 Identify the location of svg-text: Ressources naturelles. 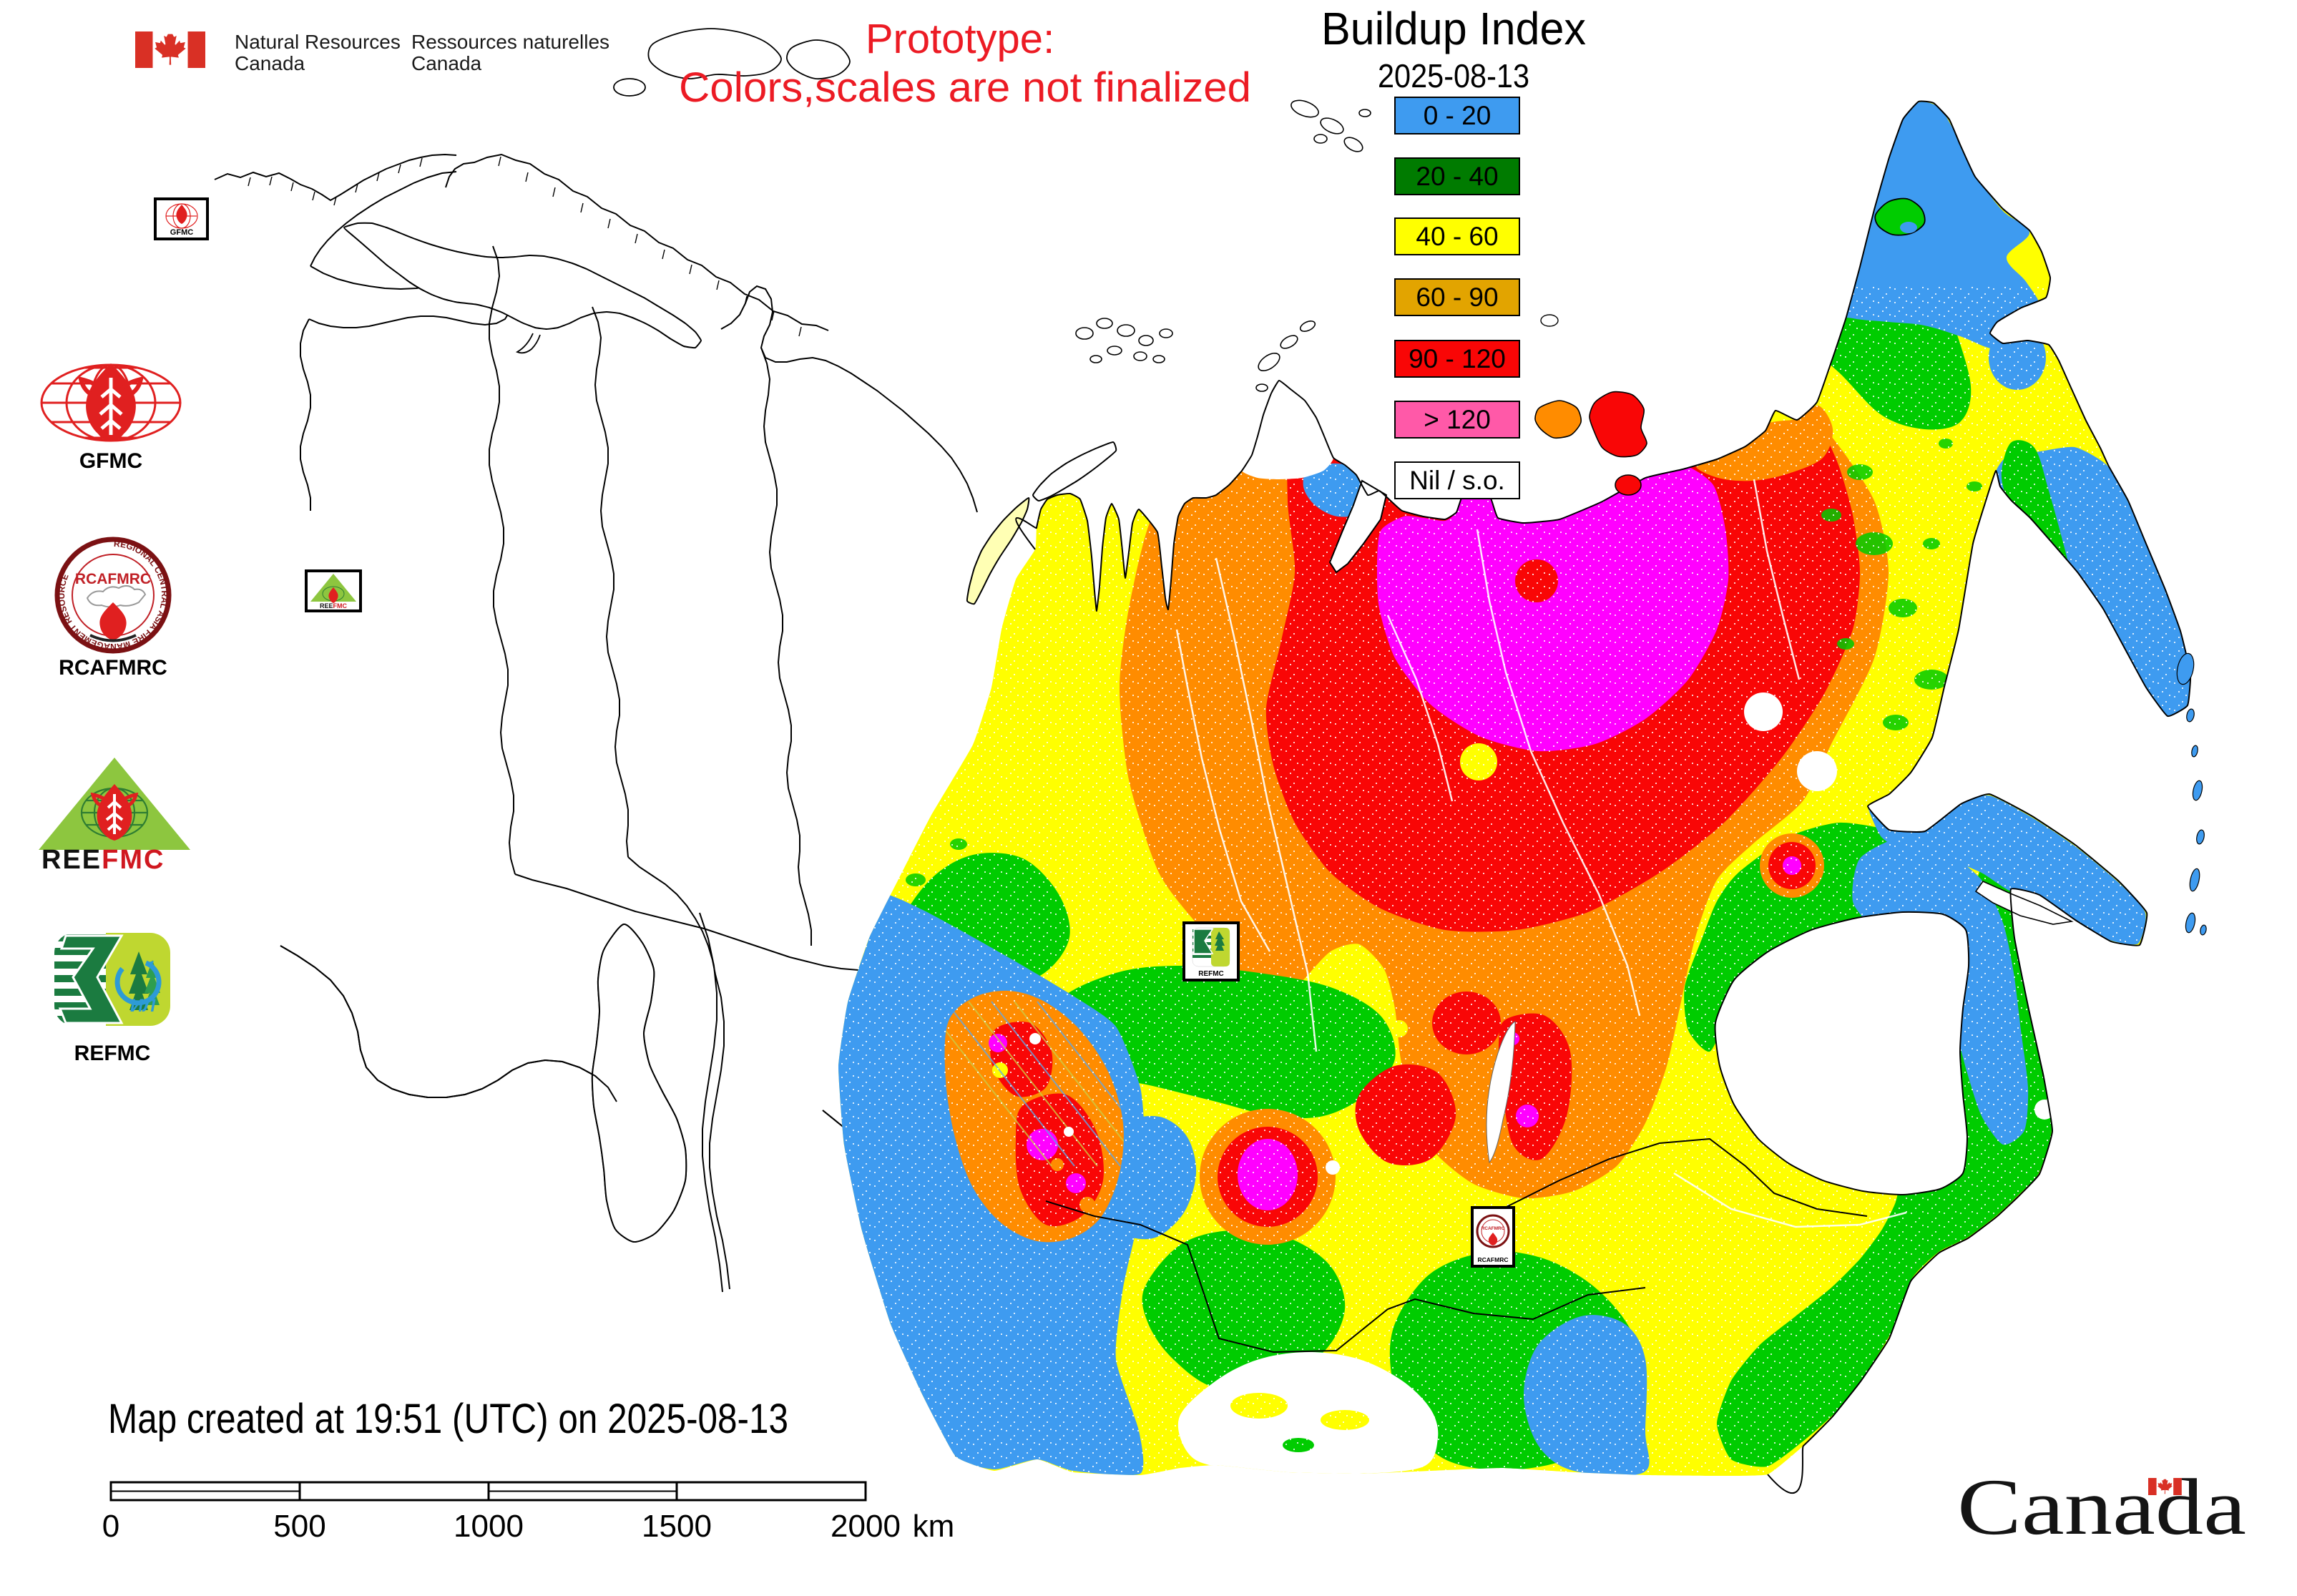
(510, 42).